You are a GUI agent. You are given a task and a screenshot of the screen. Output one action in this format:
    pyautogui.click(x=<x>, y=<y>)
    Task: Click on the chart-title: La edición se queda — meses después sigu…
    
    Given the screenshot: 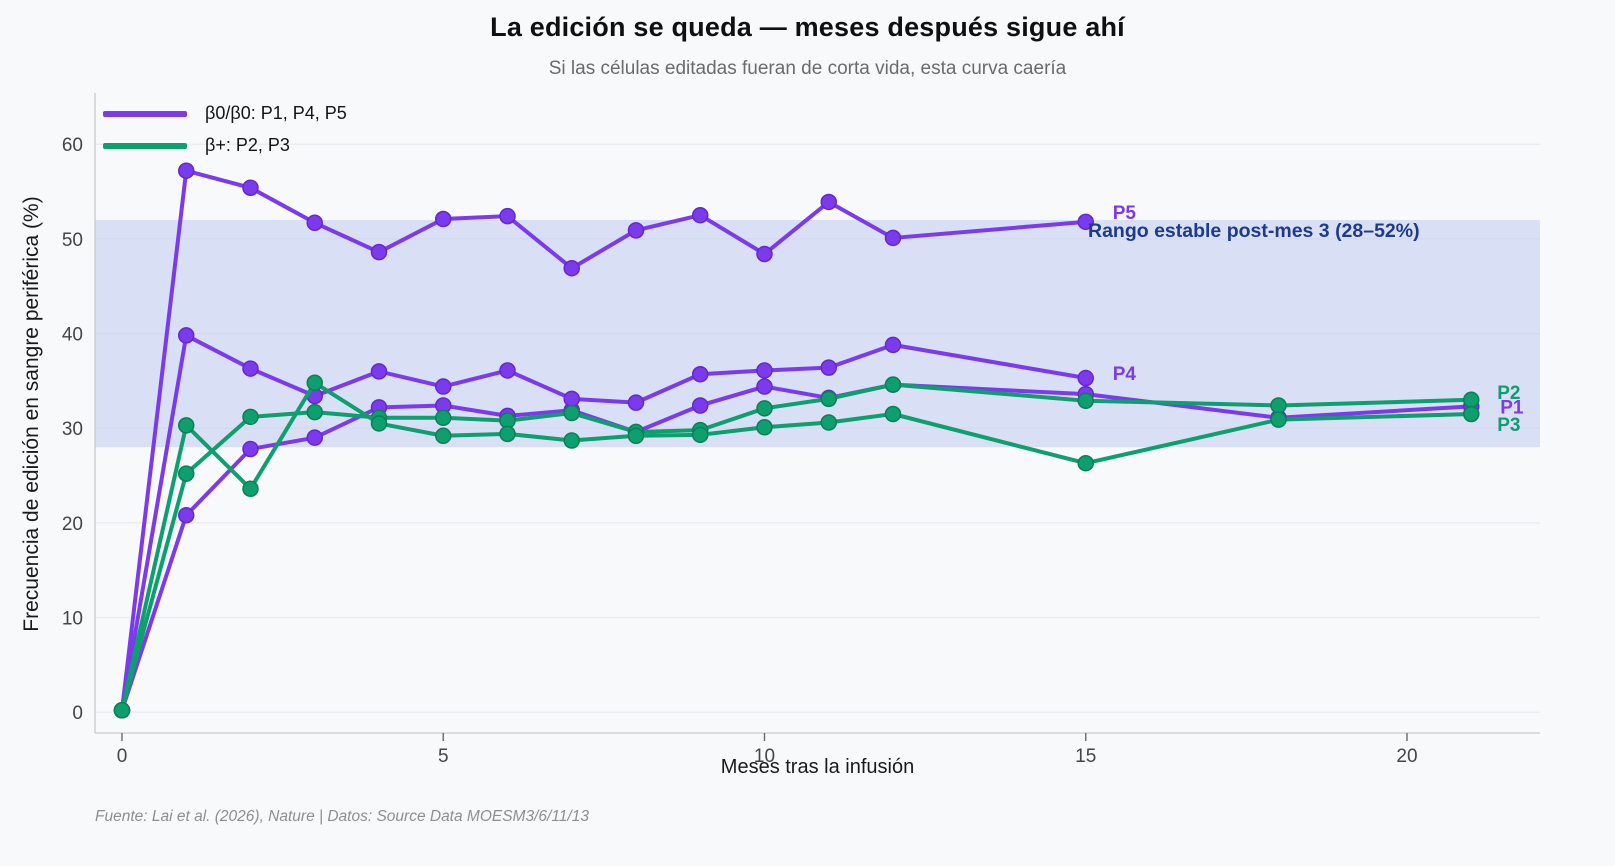 What is the action you would take?
    pyautogui.click(x=807, y=27)
    